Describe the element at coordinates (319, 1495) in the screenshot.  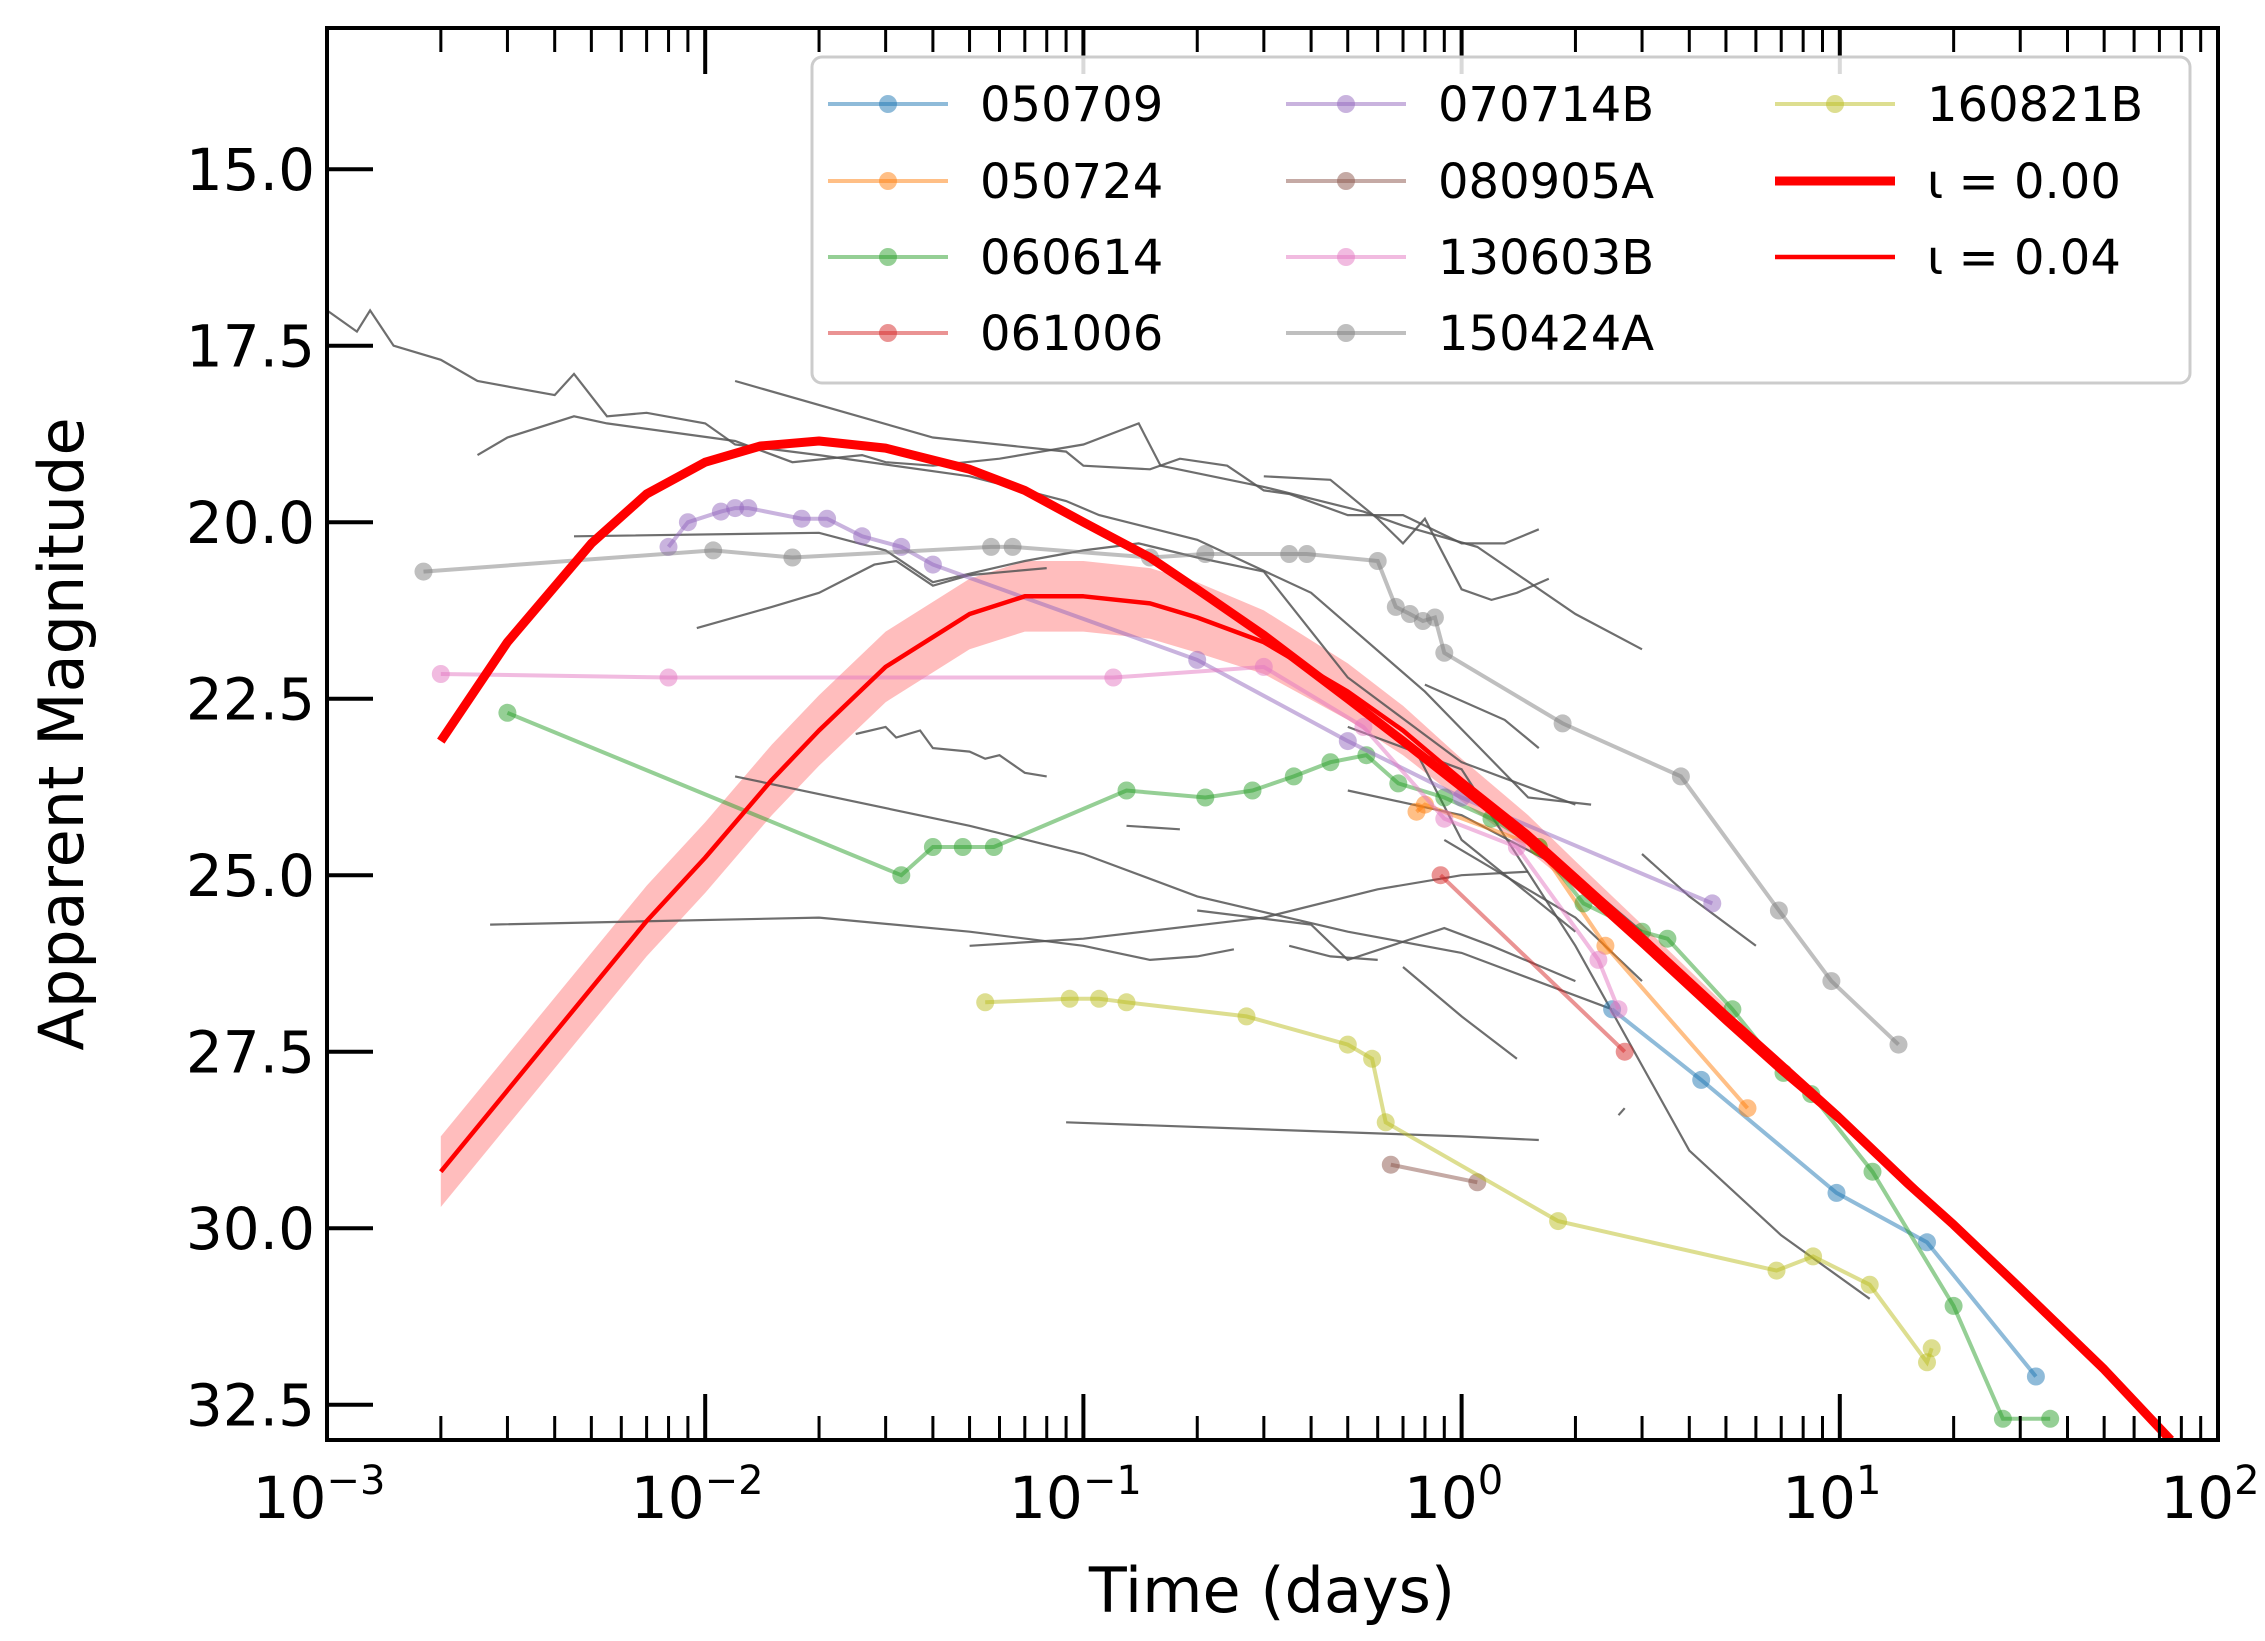
I see `x-tick-label-1: 10⁻³` at that location.